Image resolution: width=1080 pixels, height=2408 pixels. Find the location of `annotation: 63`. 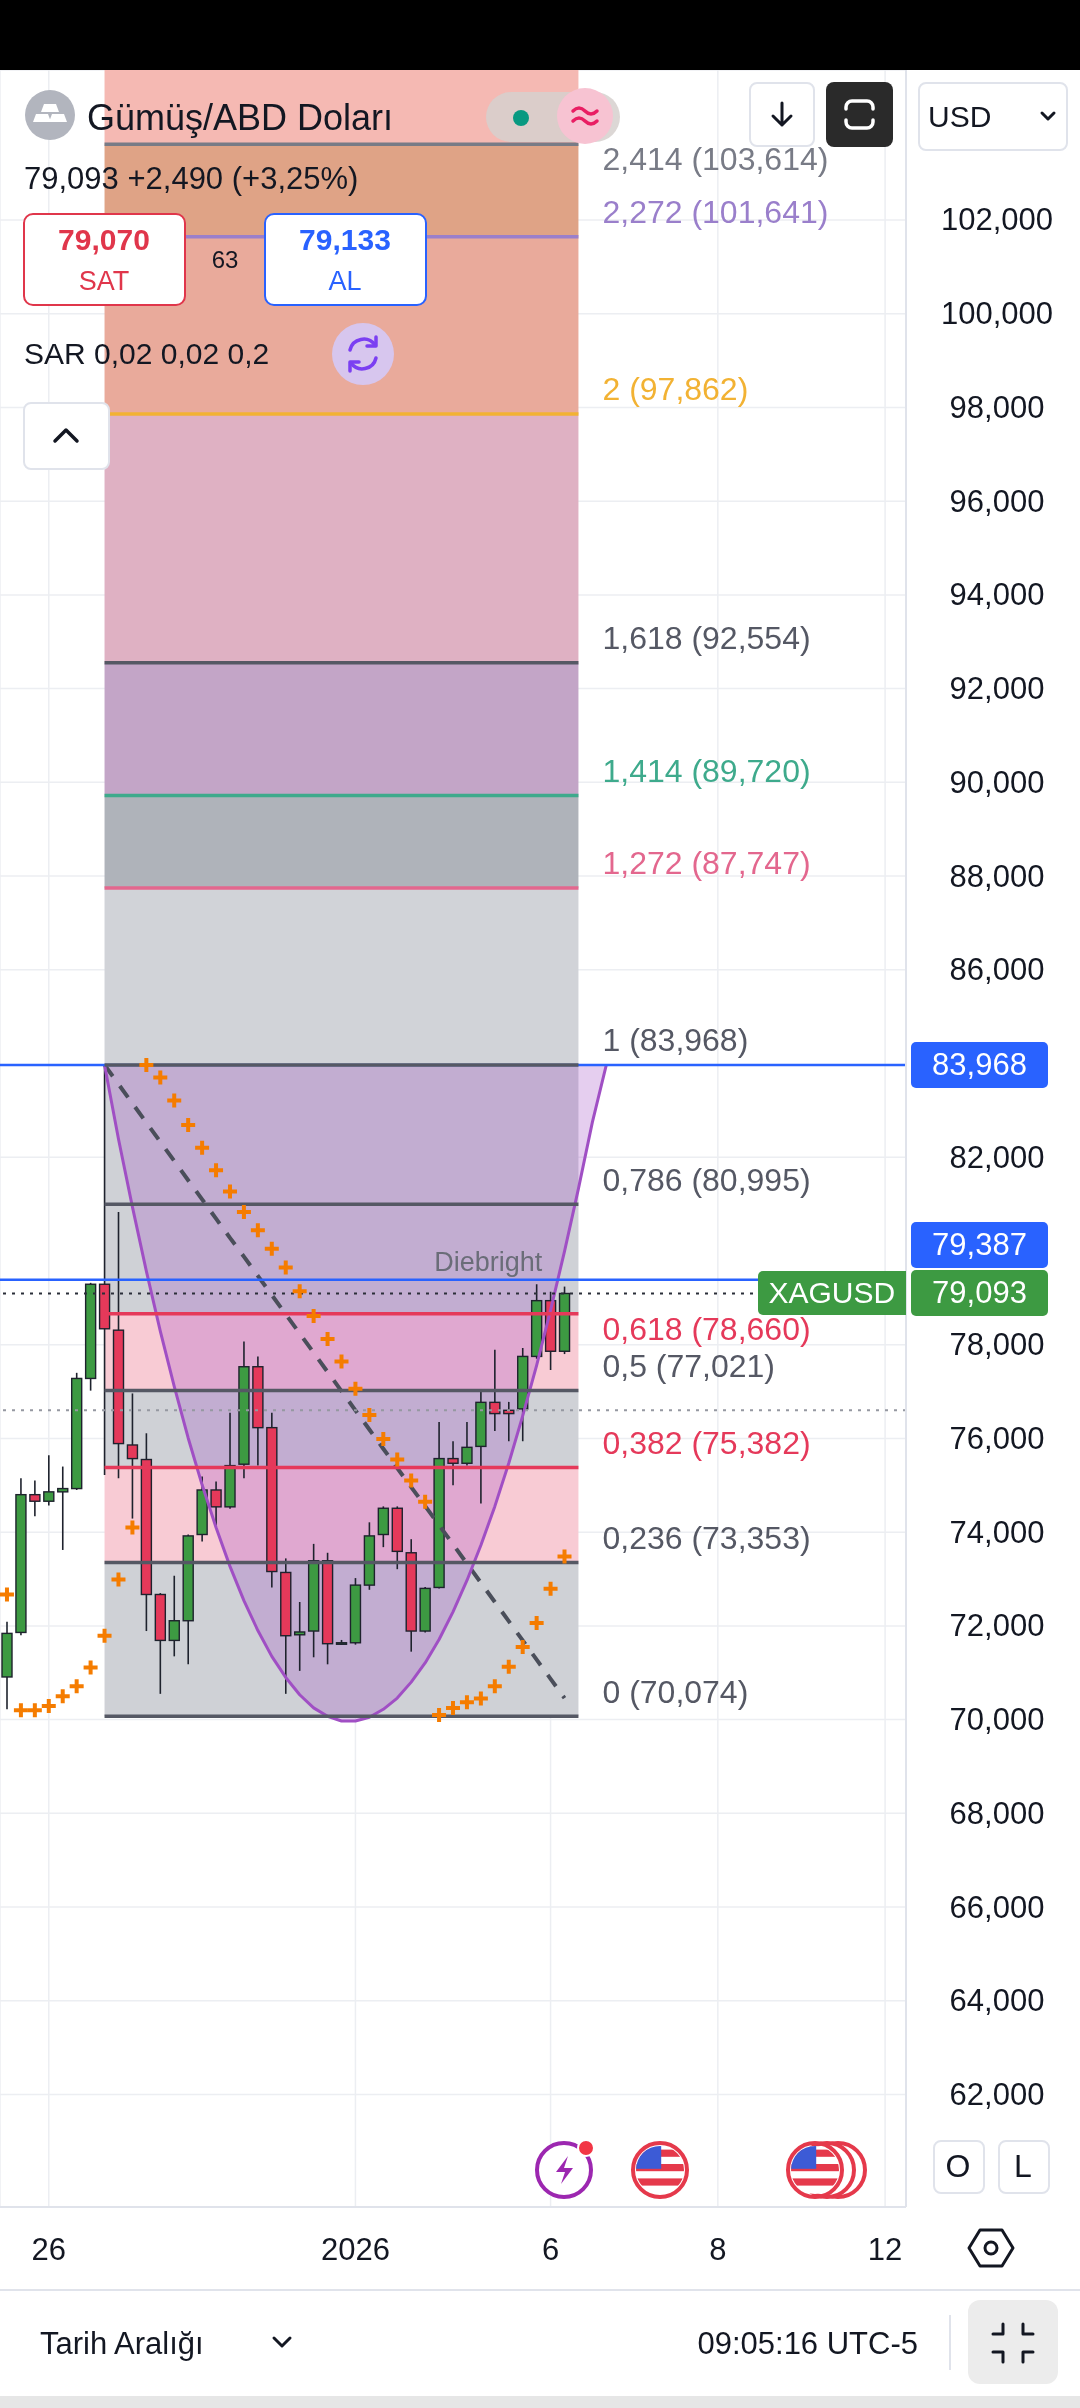

annotation: 63 is located at coordinates (225, 259).